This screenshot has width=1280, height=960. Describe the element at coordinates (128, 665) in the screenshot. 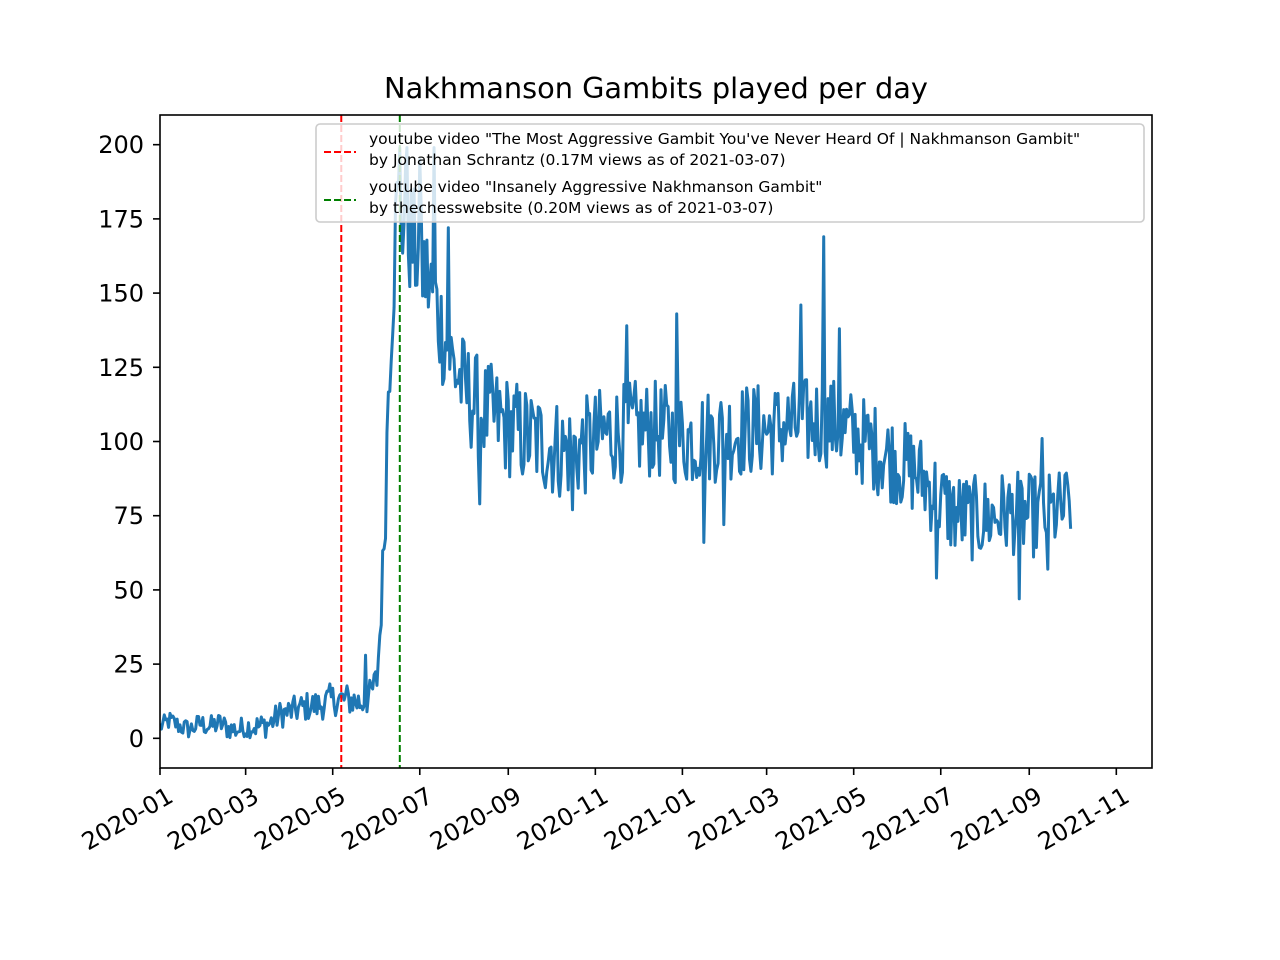

I see `y-tick-label: 25` at that location.